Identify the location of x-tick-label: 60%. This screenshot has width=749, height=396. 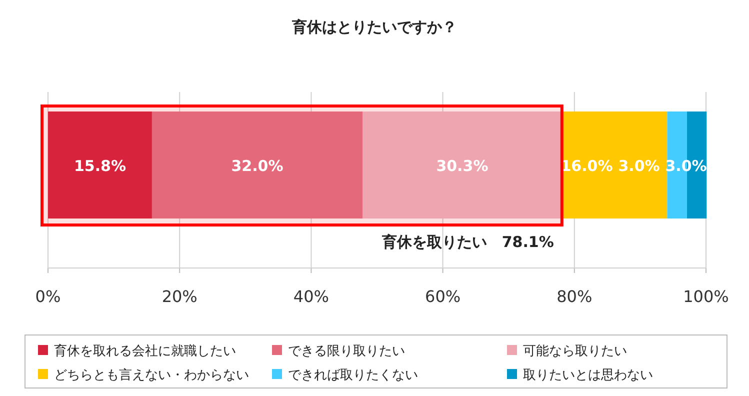
(443, 296).